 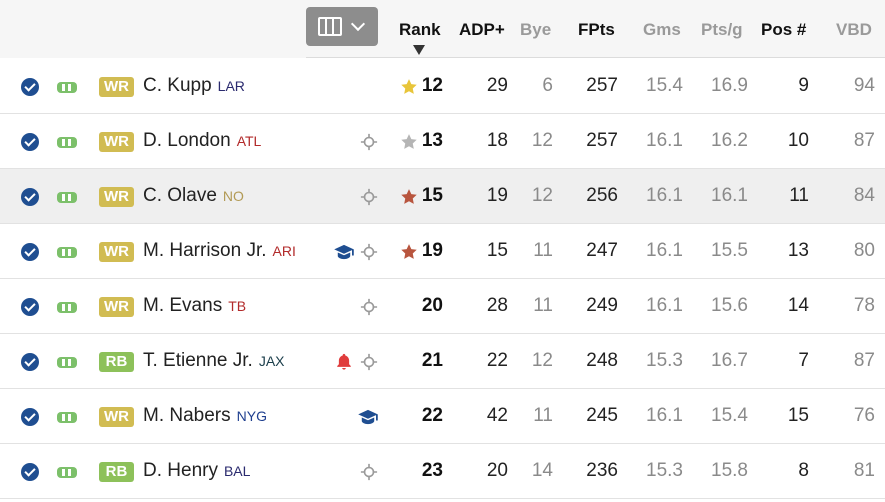 What do you see at coordinates (536, 29) in the screenshot?
I see `column-header-bye: Bye` at bounding box center [536, 29].